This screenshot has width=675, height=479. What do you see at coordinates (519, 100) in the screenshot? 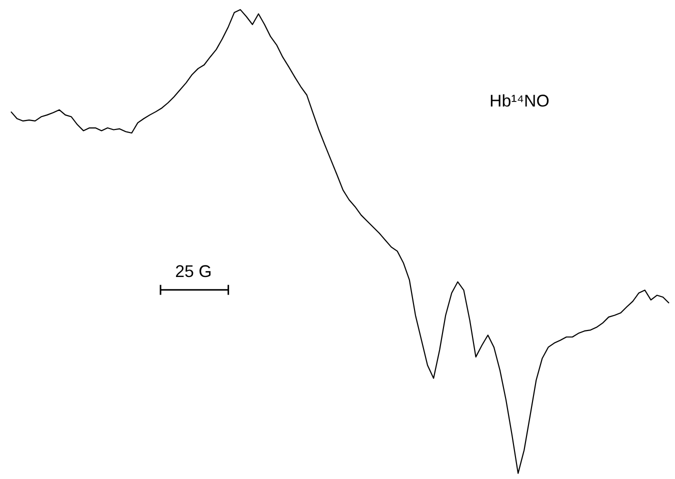
I see `annotation: Hb¹⁴NO` at bounding box center [519, 100].